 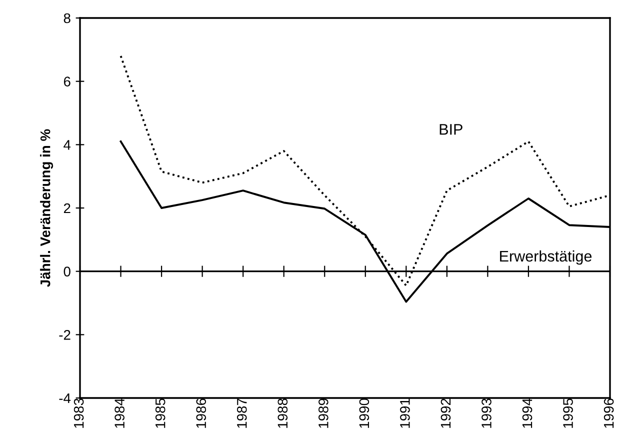 I want to click on x-tick-label: 1989, so click(x=323, y=413).